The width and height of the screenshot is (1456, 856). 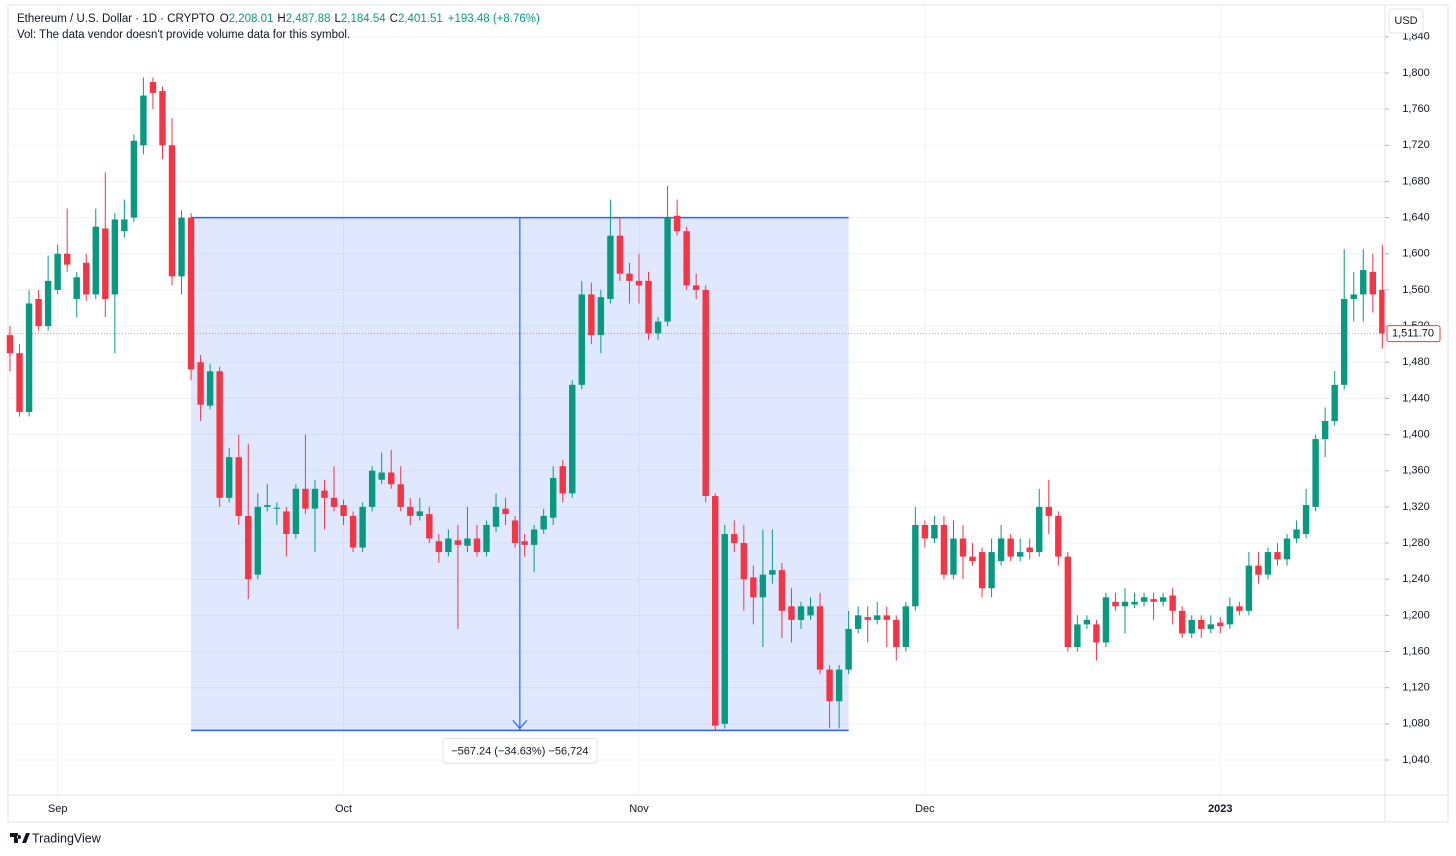 I want to click on y-tick-label: 1,840, so click(x=1416, y=37).